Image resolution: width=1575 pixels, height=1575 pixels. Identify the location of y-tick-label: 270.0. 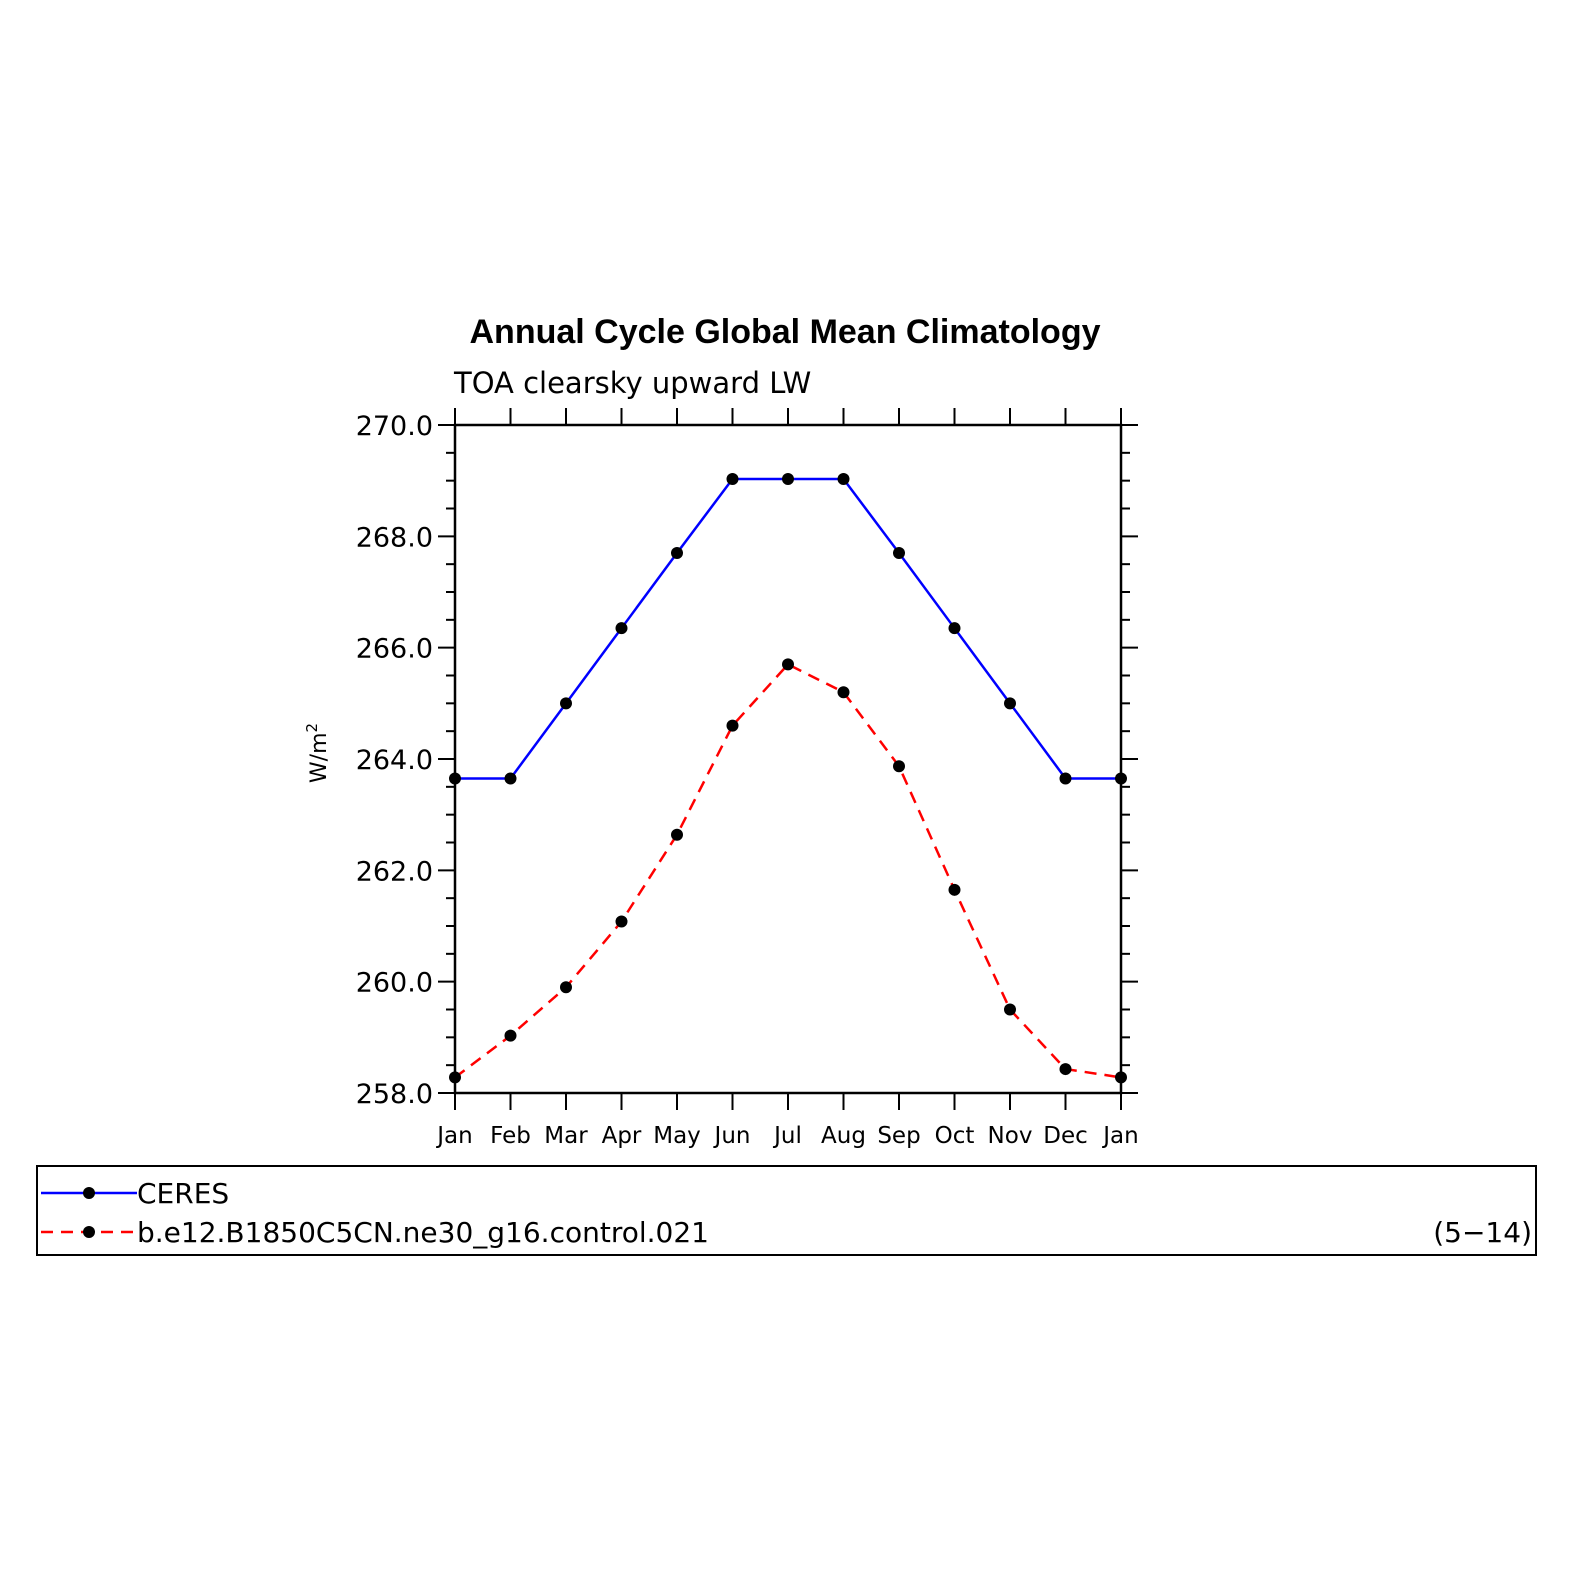
(394, 426).